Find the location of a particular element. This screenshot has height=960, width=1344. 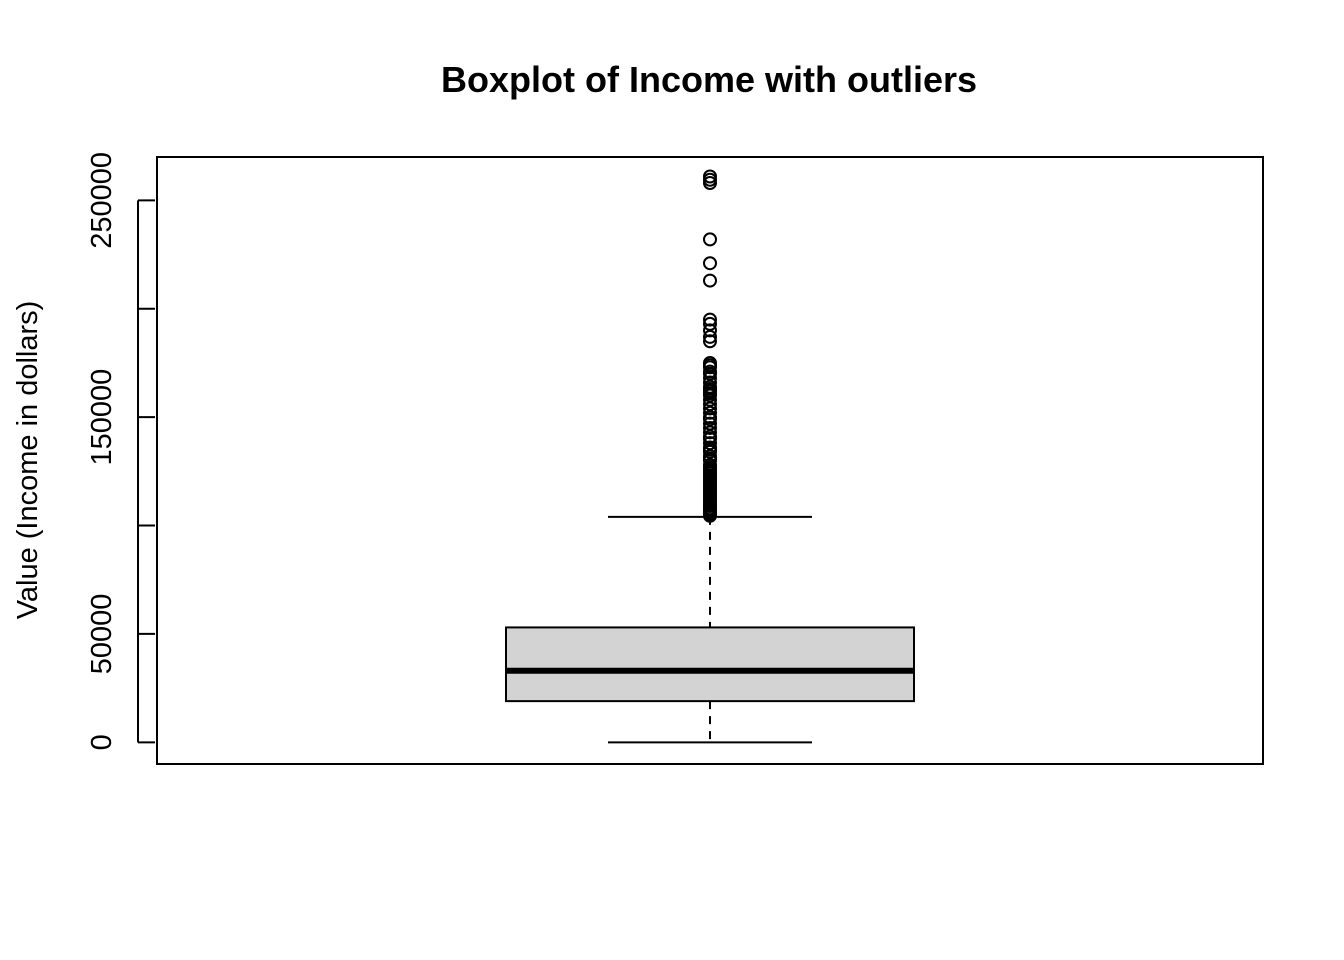

chart-title: Boxplot of Income with outliers is located at coordinates (709, 79).